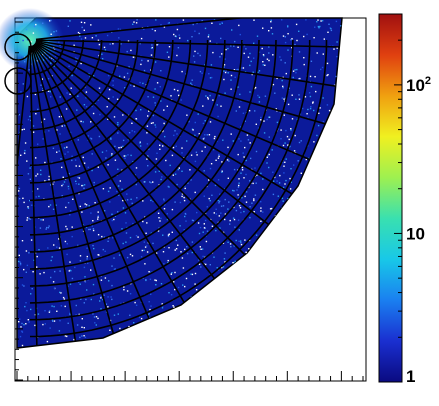  I want to click on hotspot, so click(32, 40).